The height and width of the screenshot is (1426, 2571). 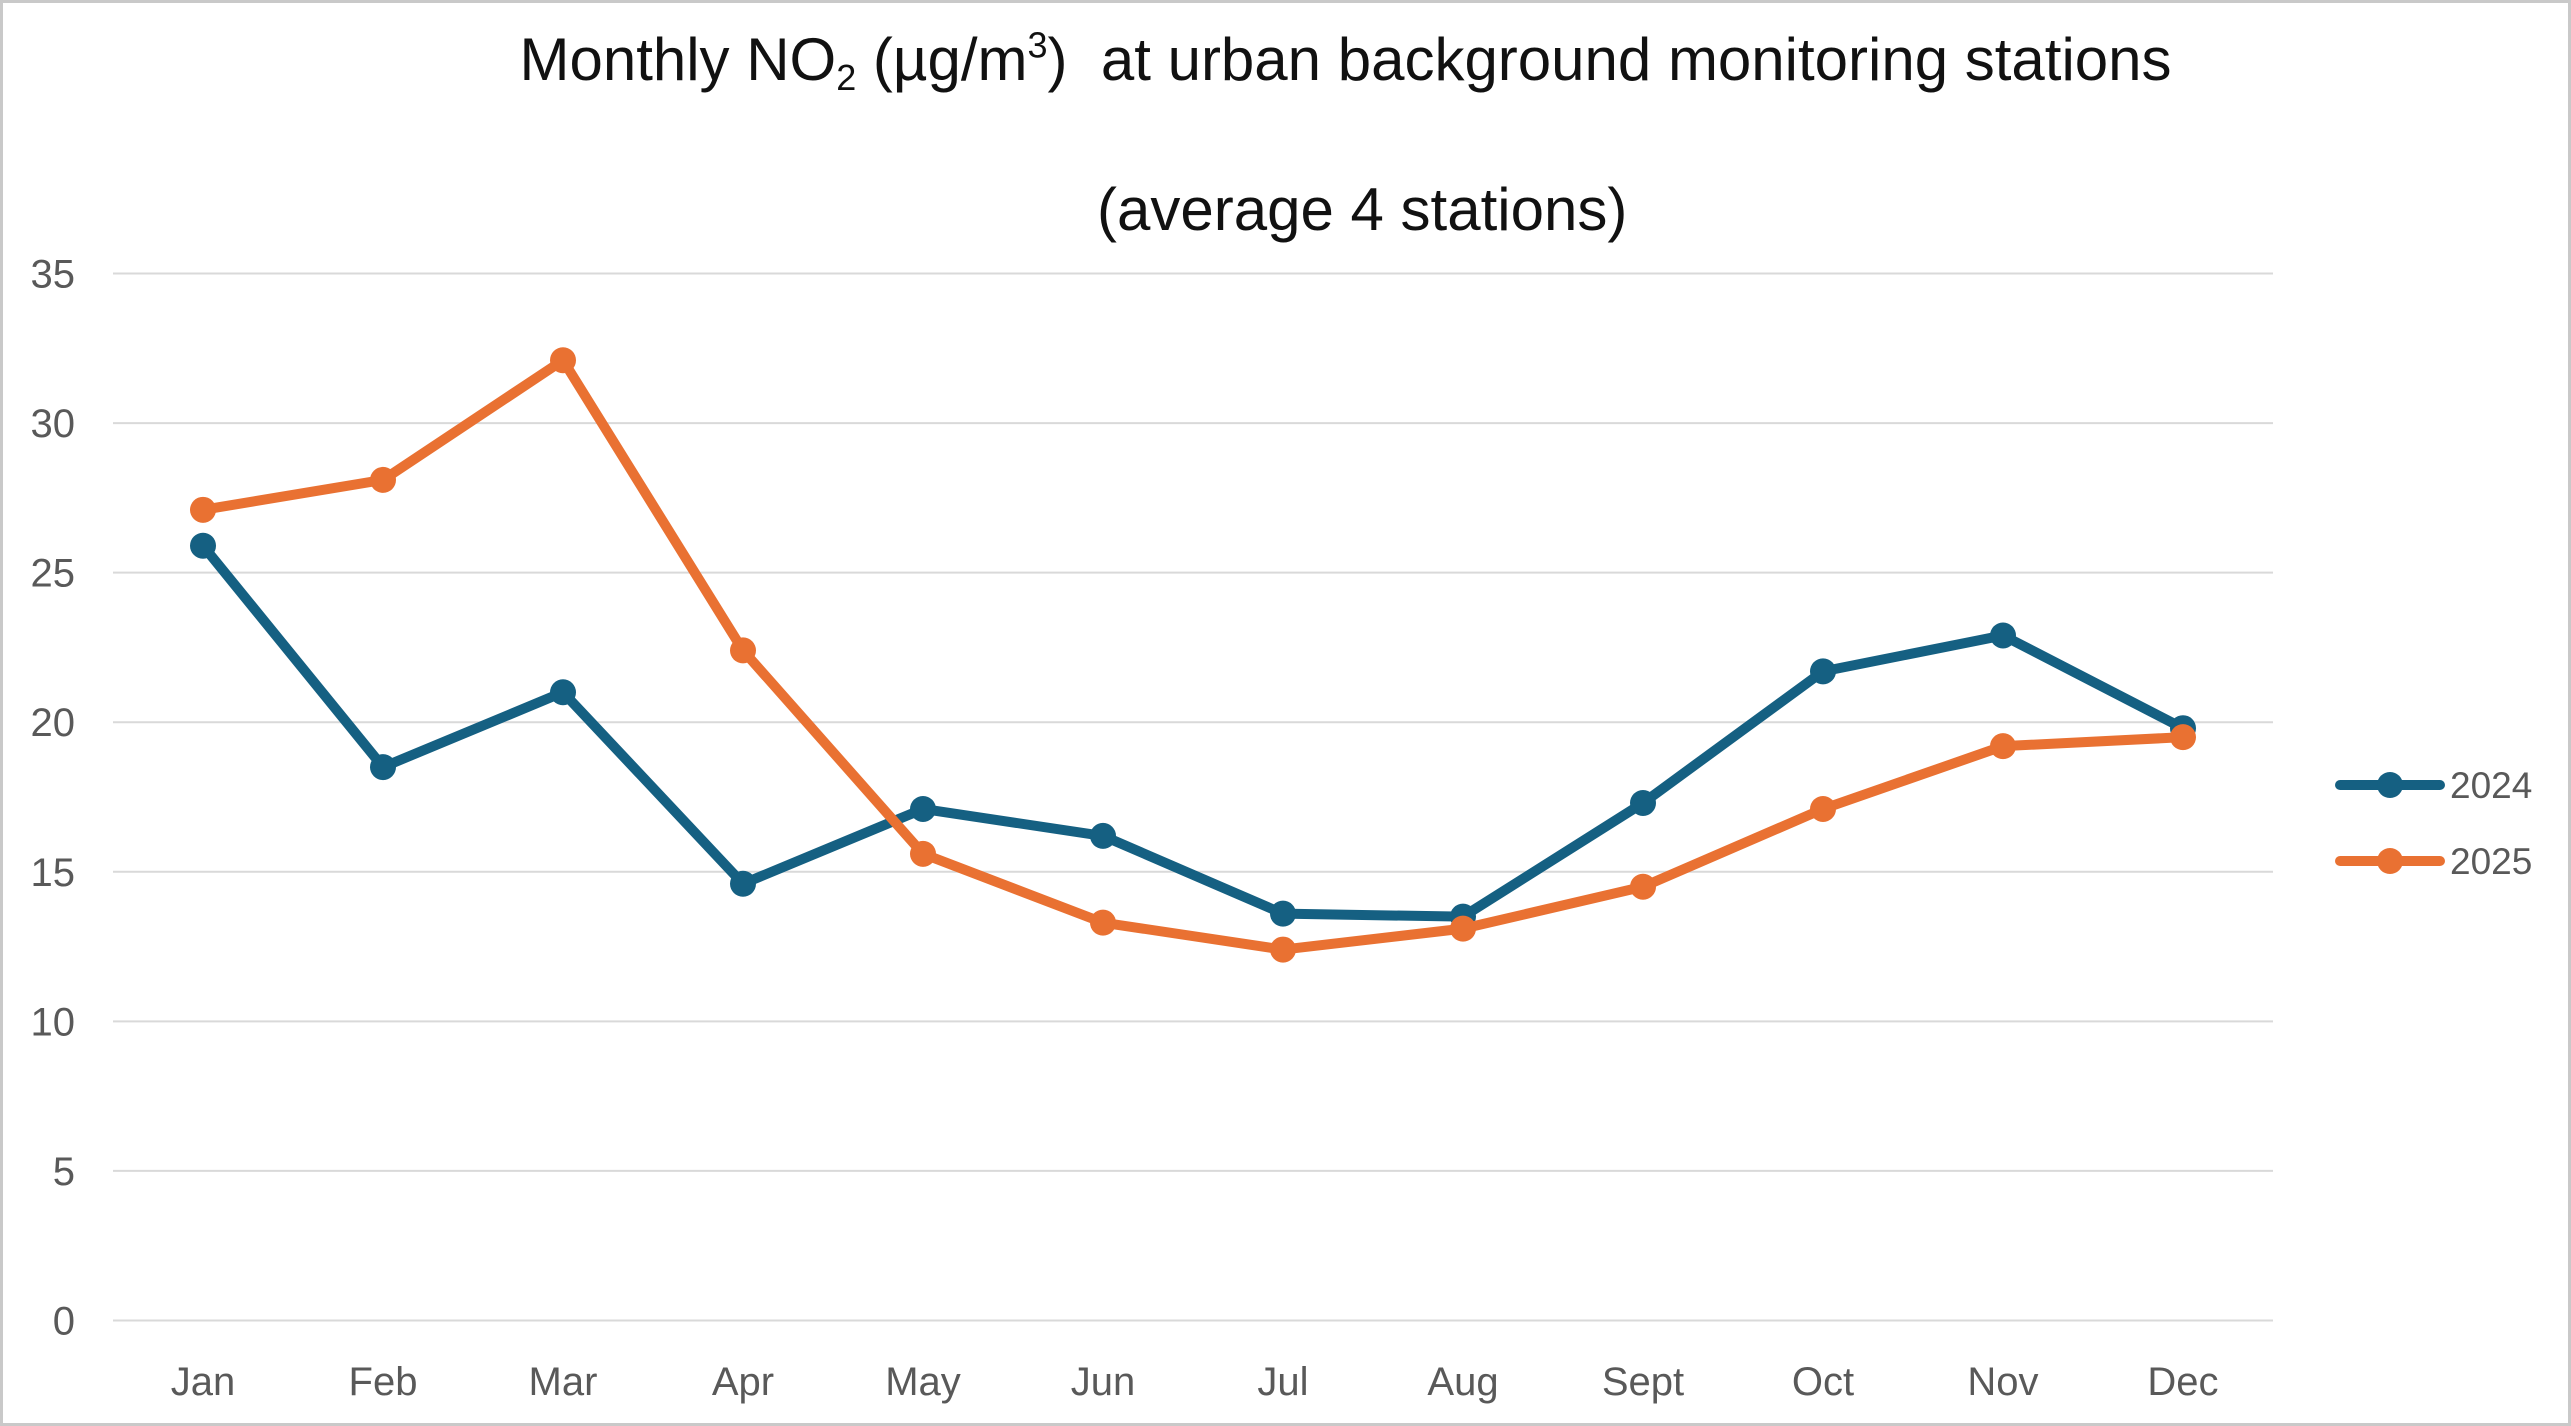 What do you see at coordinates (923, 1382) in the screenshot?
I see `x-tick-label: May` at bounding box center [923, 1382].